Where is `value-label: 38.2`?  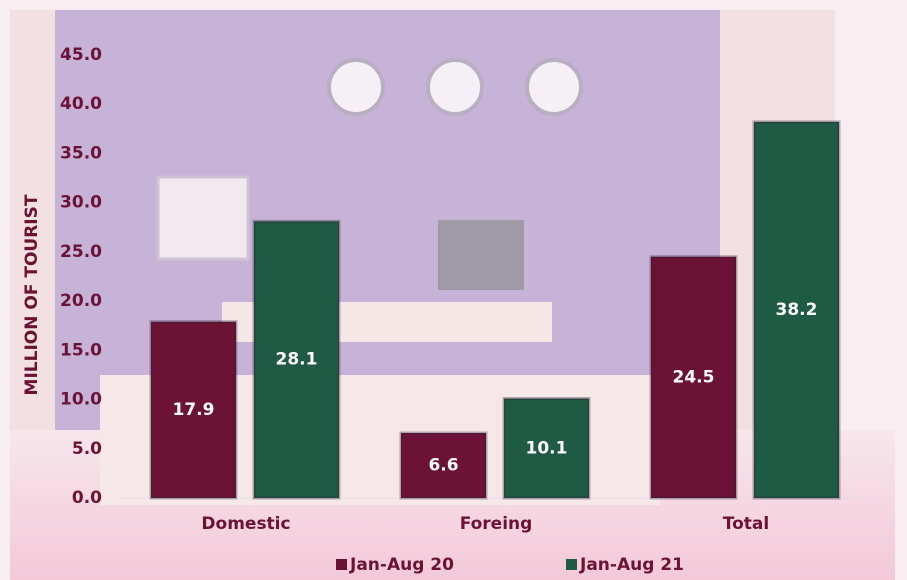
value-label: 38.2 is located at coordinates (797, 310).